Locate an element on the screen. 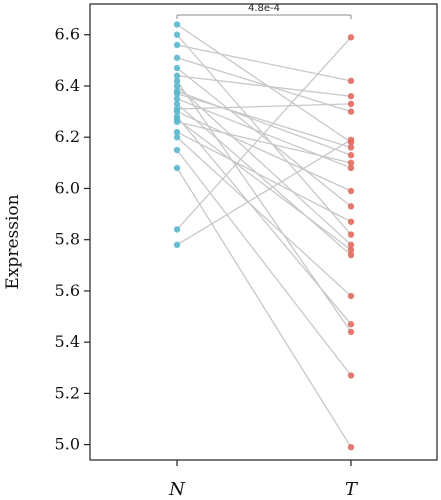  p-value-label: 4.8e-4 is located at coordinates (264, 8).